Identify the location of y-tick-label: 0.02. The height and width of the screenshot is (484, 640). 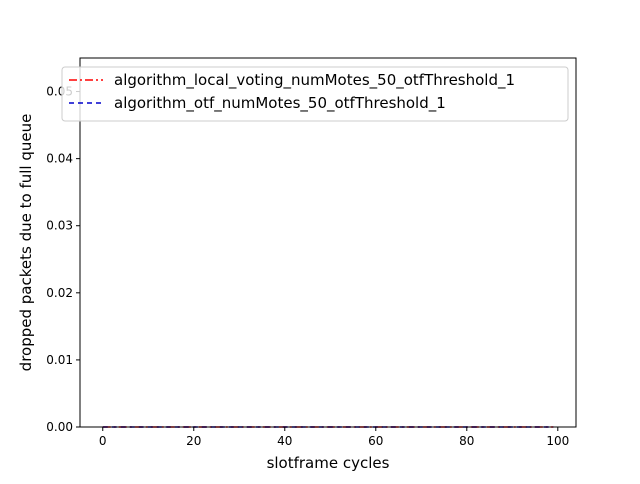
(59, 293).